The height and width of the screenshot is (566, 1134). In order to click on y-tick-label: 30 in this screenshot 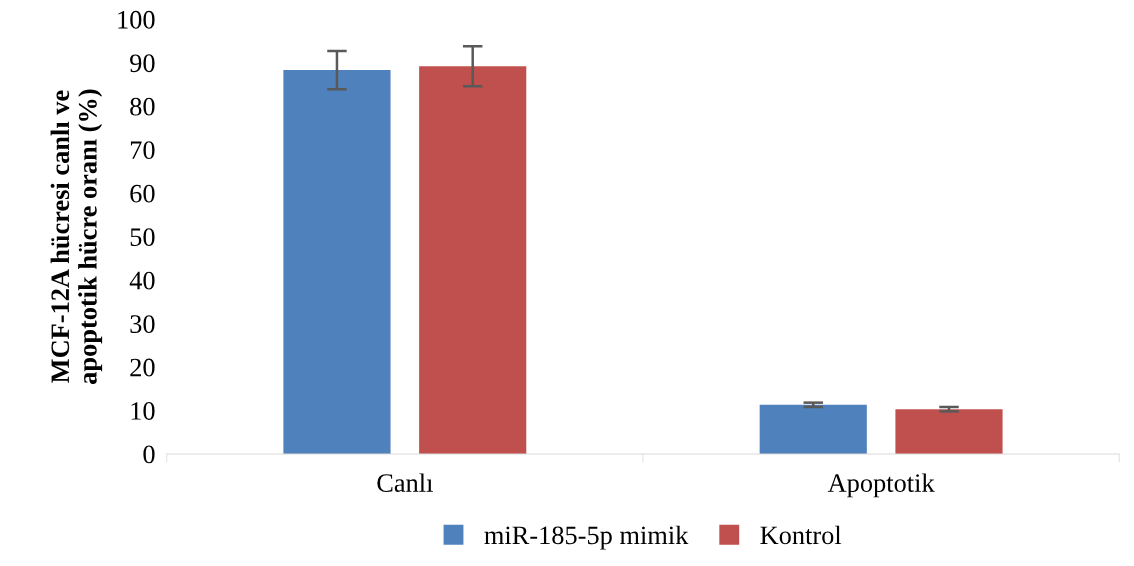, I will do `click(142, 324)`.